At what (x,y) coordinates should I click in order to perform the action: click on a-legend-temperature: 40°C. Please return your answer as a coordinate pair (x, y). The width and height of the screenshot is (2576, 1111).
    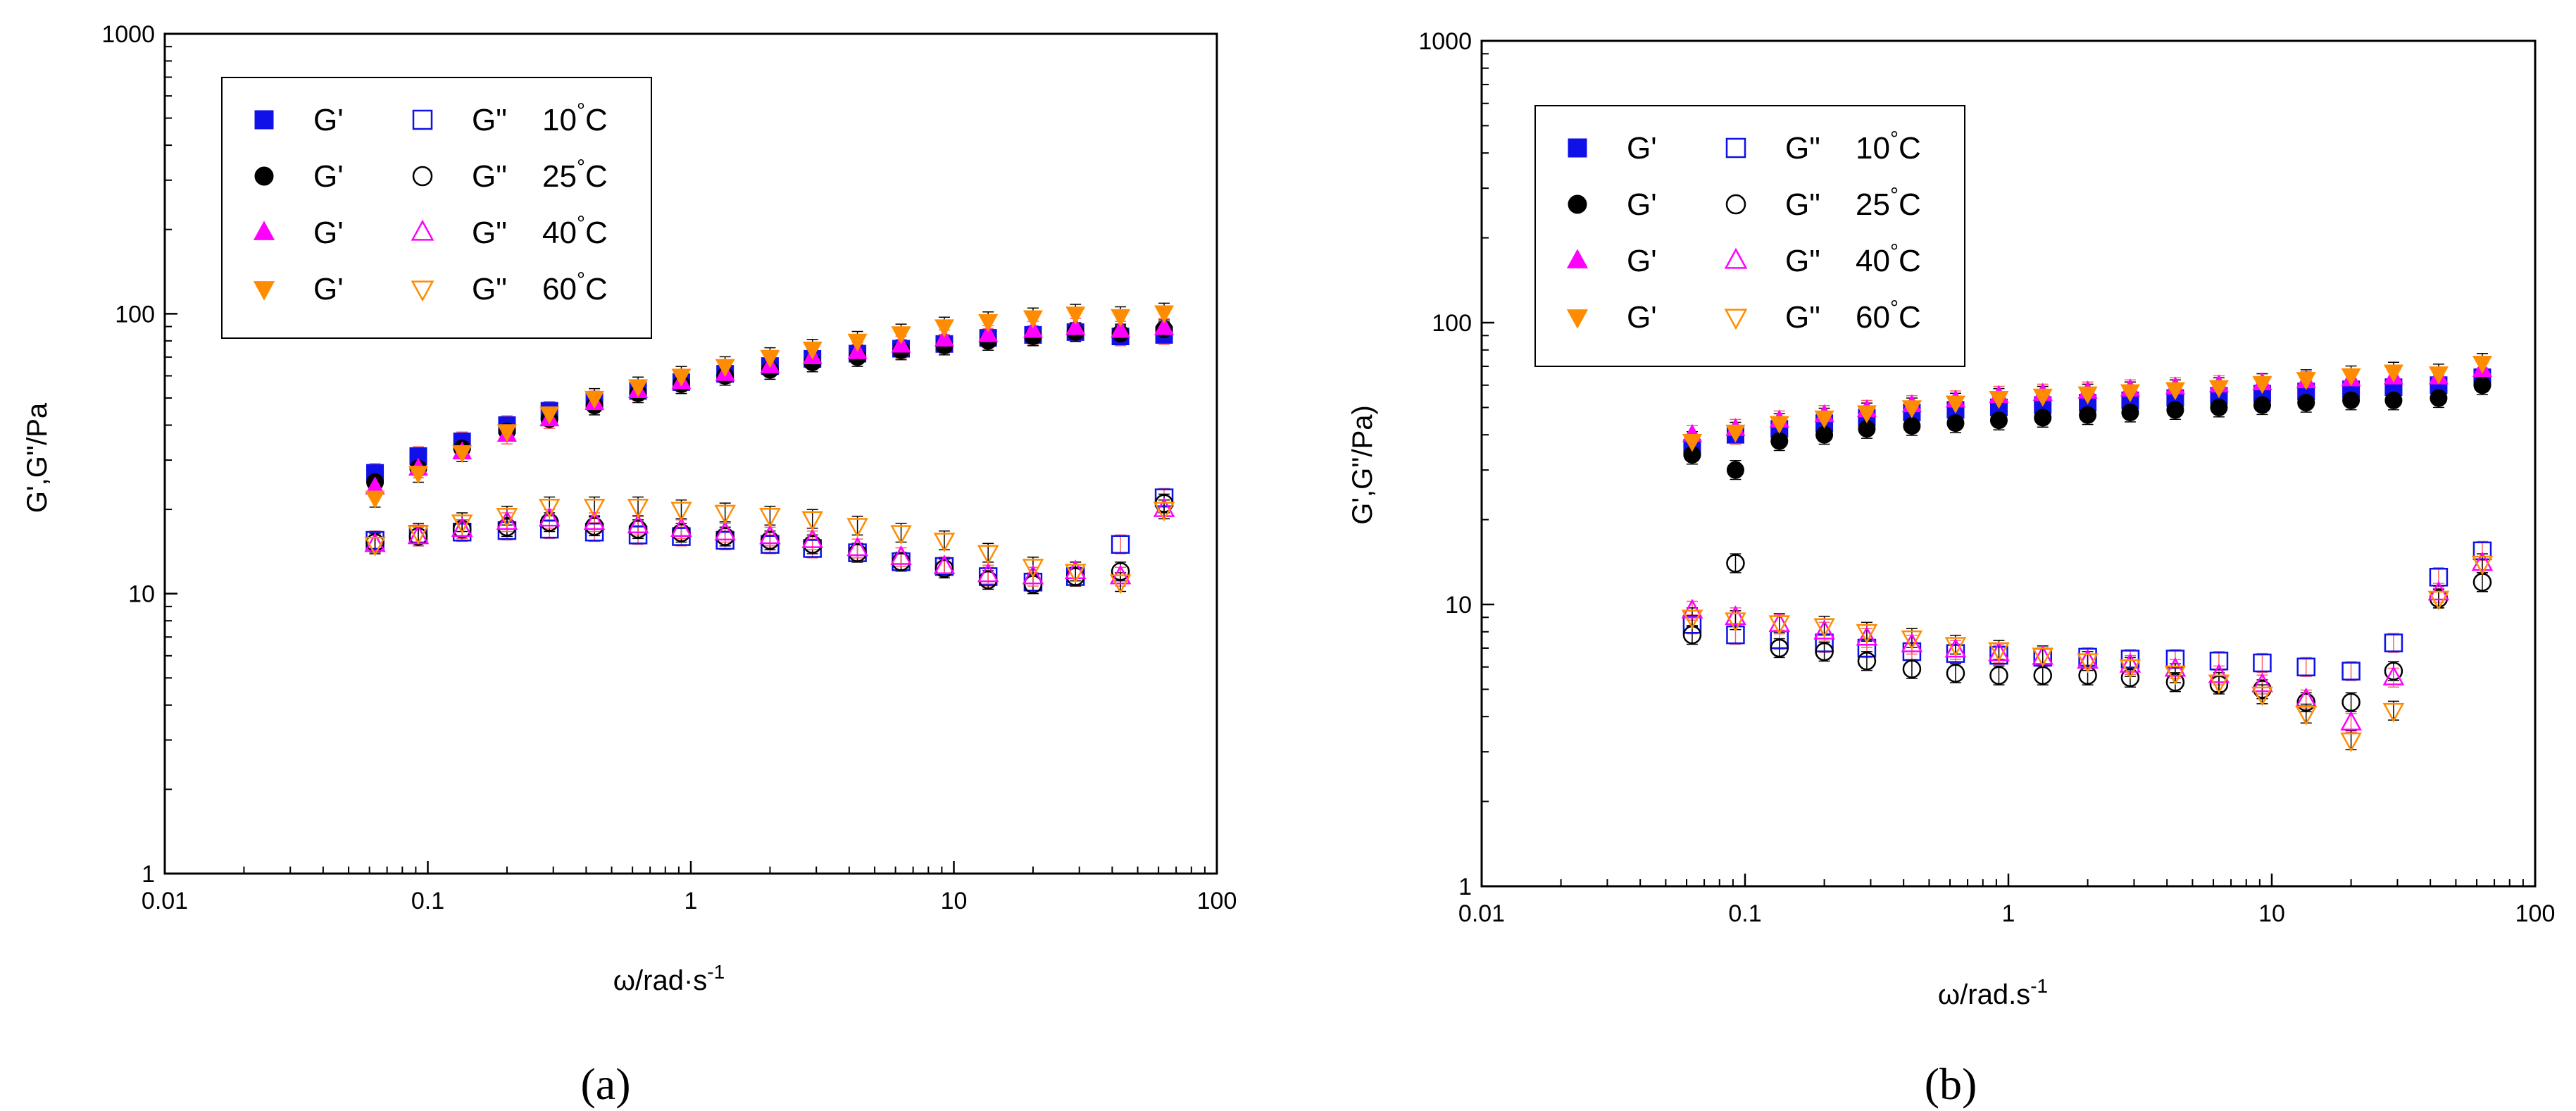
    Looking at the image, I should click on (575, 231).